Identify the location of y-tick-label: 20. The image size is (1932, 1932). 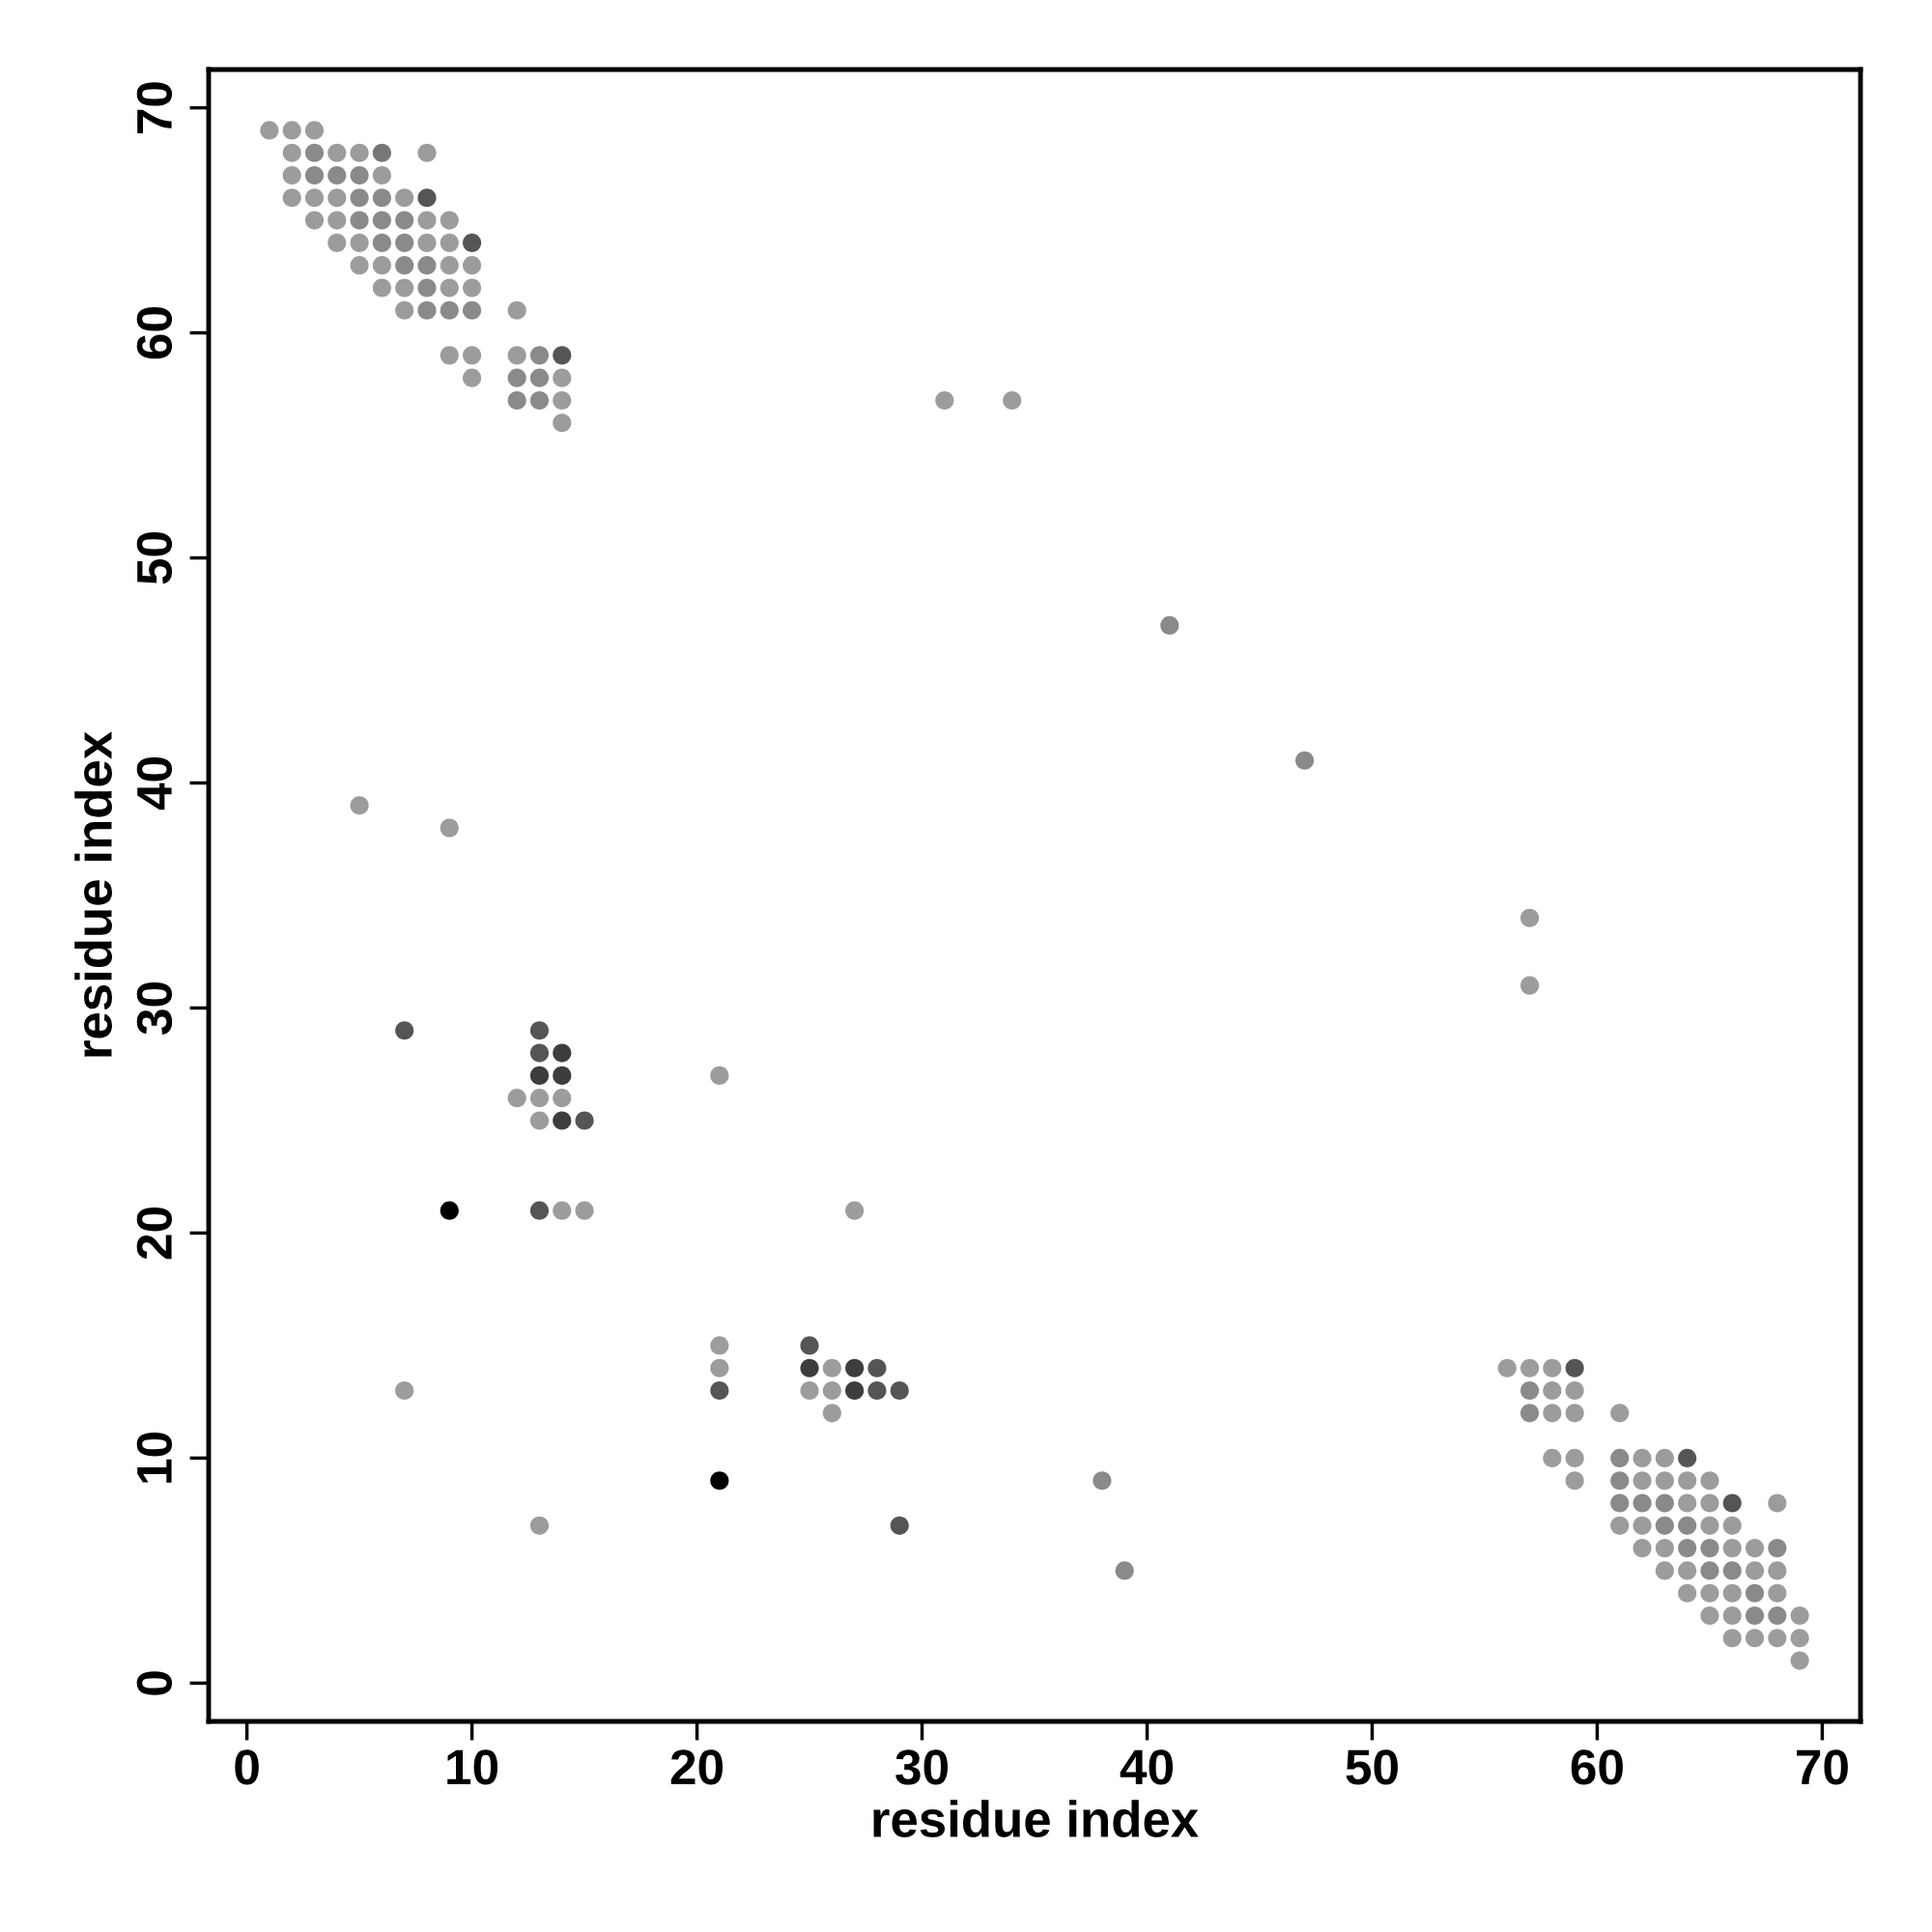
(154, 1233).